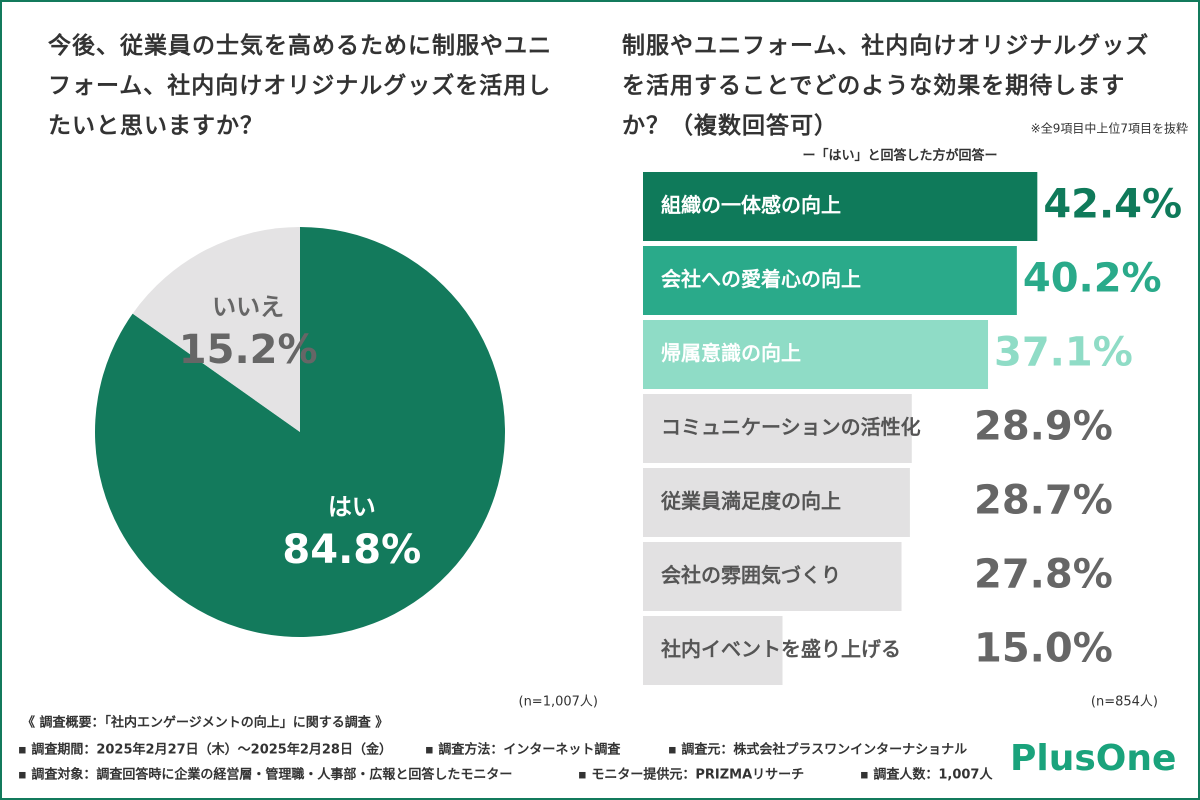  I want to click on footer-item: ▪ 調査元：株式会社プラスワンインターナショナル, so click(817, 750).